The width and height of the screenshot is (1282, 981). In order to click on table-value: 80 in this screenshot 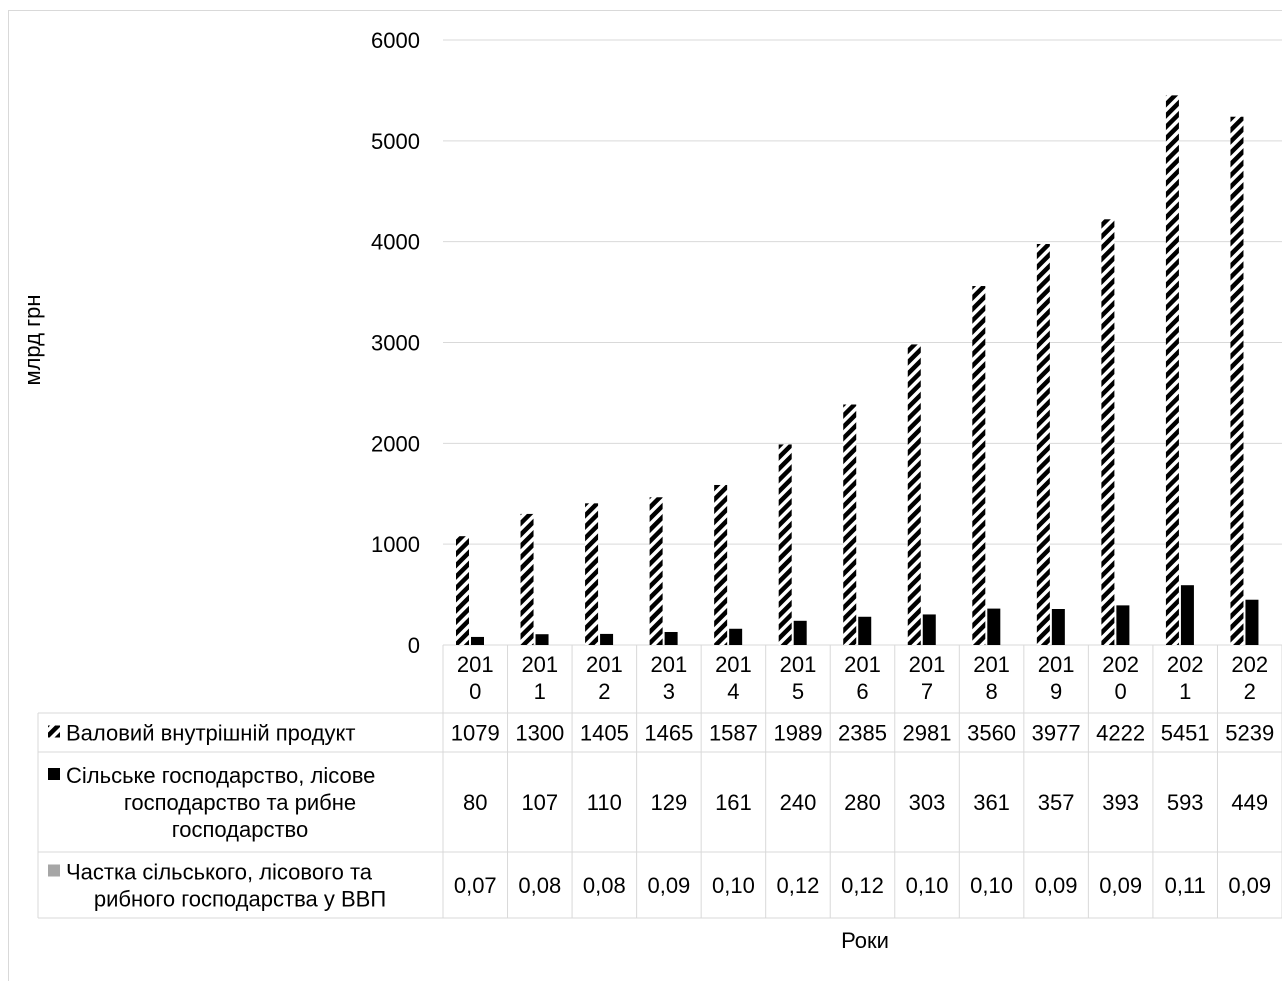, I will do `click(475, 802)`.